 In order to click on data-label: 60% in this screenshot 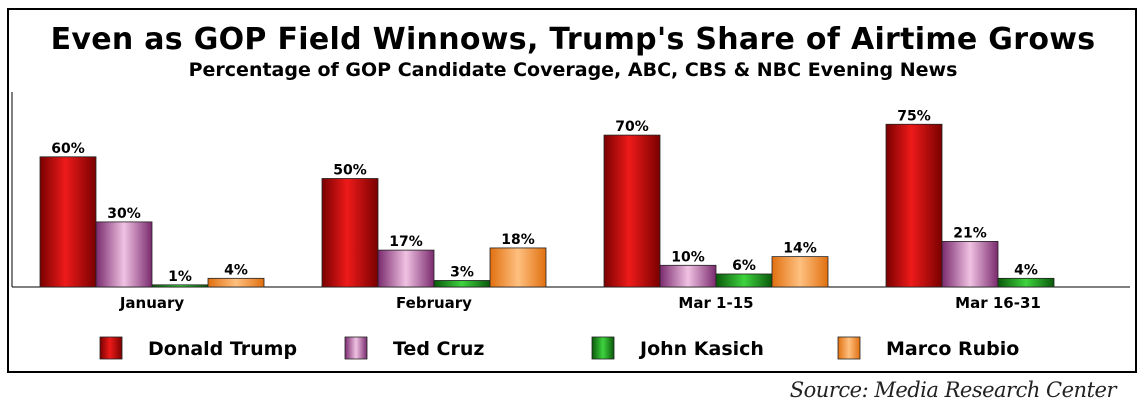, I will do `click(68, 149)`.